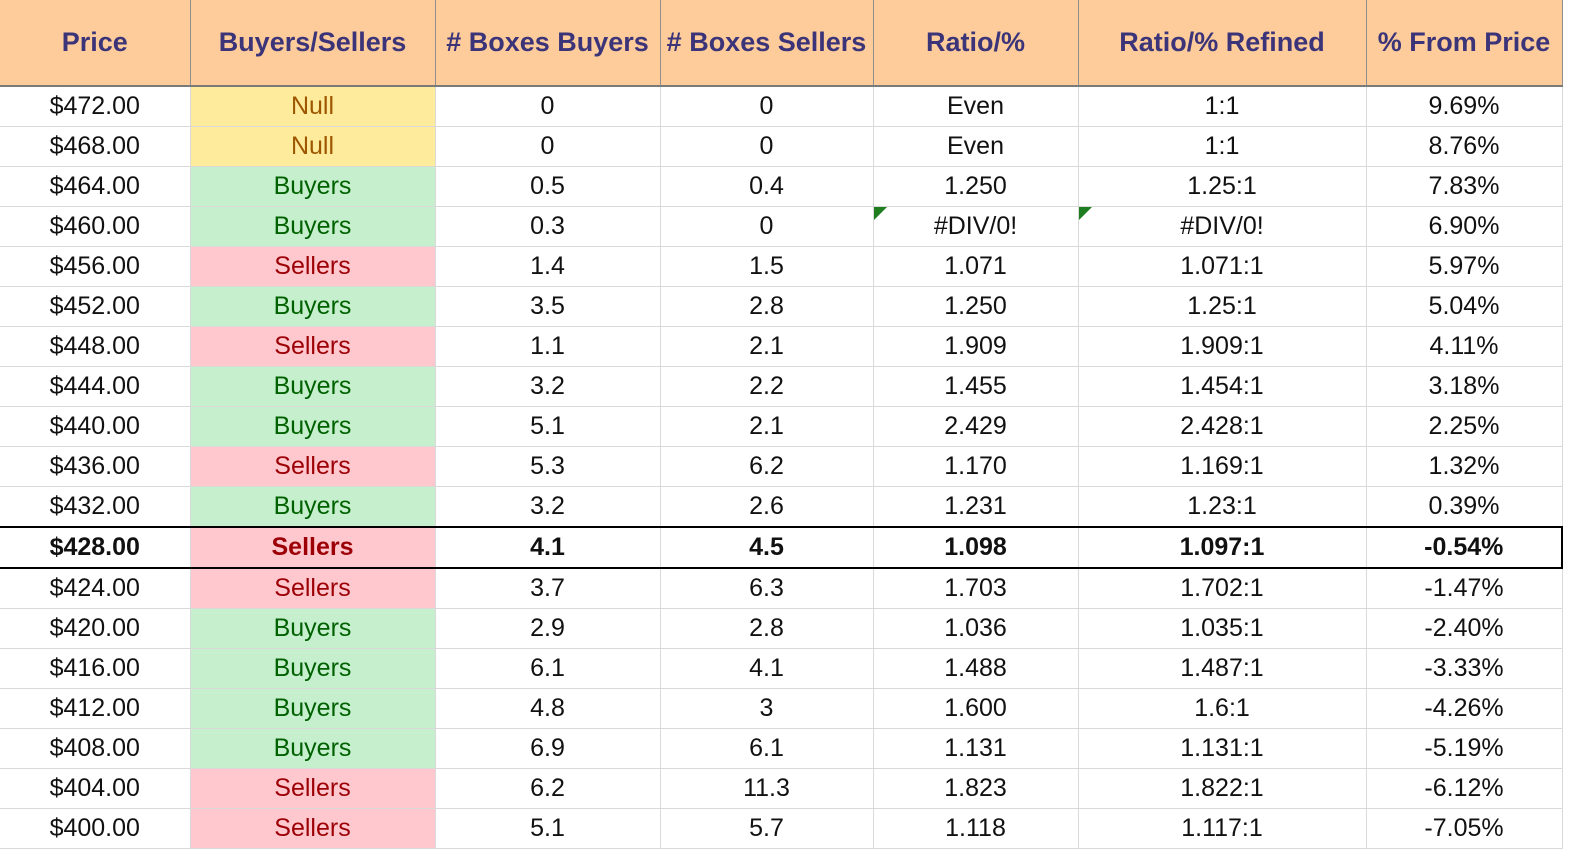  I want to click on from-price-cell: 0.39%, so click(1464, 507).